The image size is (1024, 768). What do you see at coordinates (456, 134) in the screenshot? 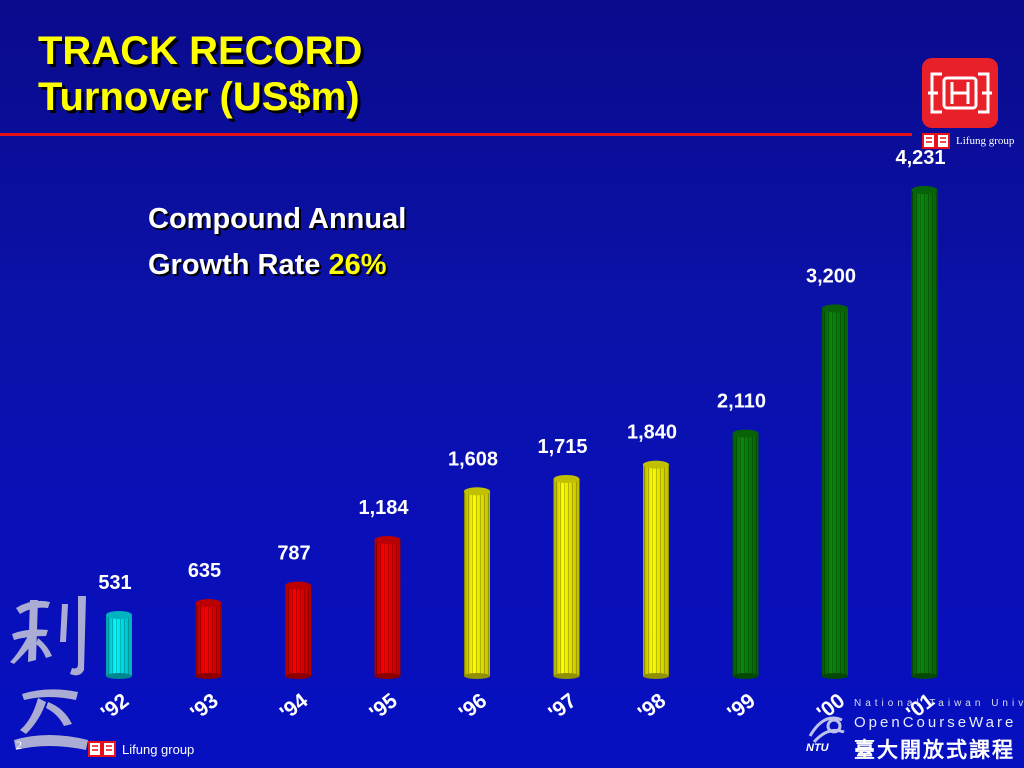
I see `title-divider` at bounding box center [456, 134].